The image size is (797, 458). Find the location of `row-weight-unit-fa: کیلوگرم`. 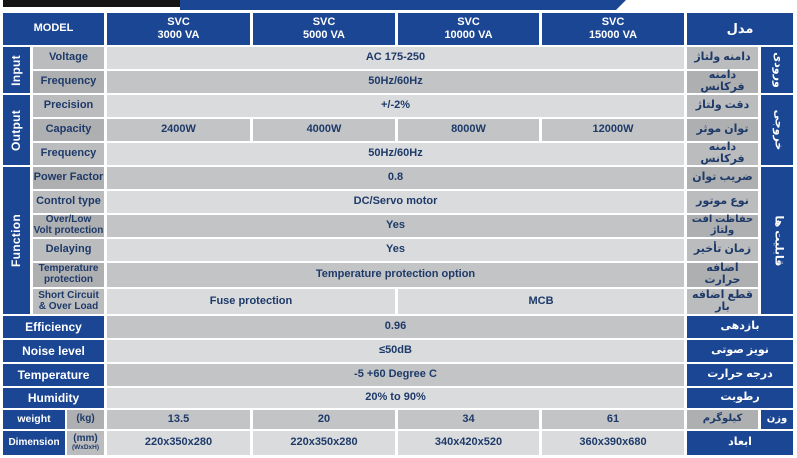

row-weight-unit-fa: کیلوگرم is located at coordinates (722, 419).